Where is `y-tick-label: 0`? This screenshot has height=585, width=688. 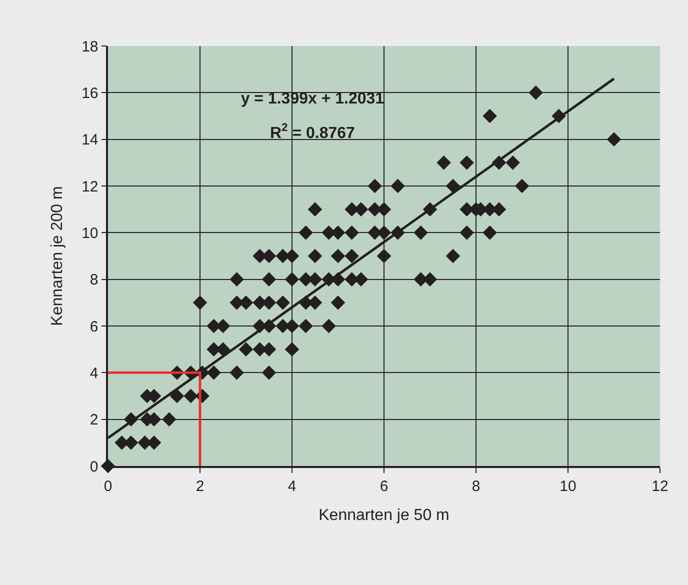 y-tick-label: 0 is located at coordinates (94, 467).